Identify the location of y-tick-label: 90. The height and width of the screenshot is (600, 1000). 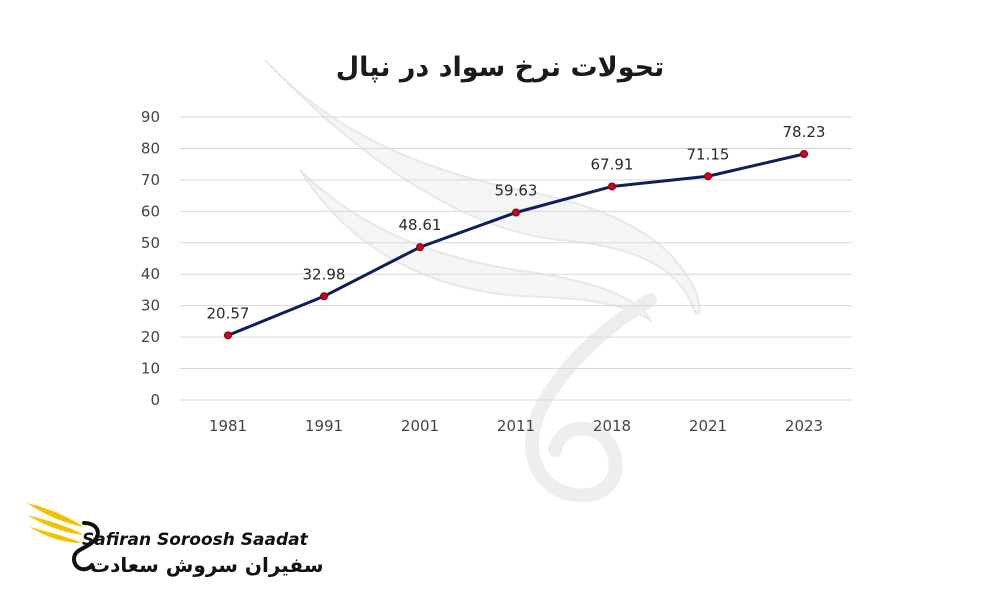
(150, 117).